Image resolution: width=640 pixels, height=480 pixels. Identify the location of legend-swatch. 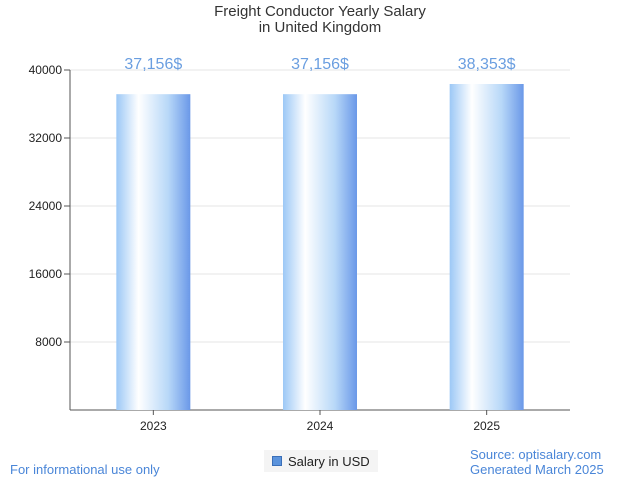
(277, 461).